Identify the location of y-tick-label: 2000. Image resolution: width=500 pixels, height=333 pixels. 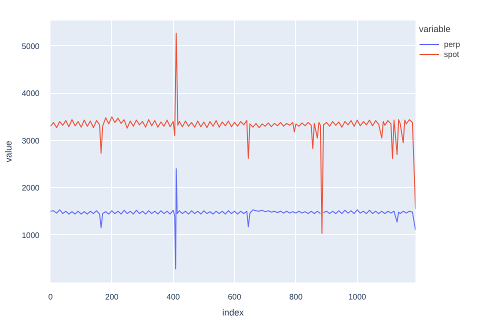
(31, 188).